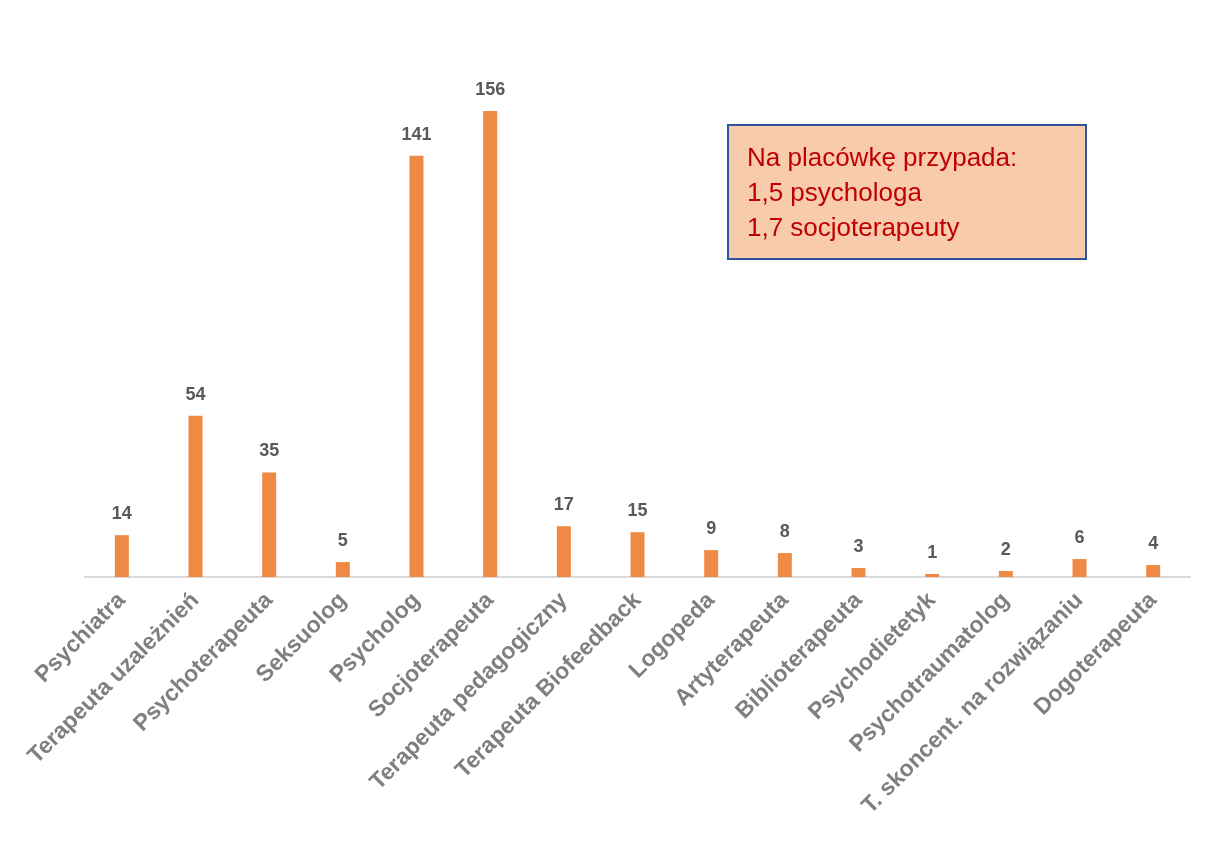 Image resolution: width=1206 pixels, height=856 pixels. Describe the element at coordinates (416, 133) in the screenshot. I see `data-label: 141` at that location.